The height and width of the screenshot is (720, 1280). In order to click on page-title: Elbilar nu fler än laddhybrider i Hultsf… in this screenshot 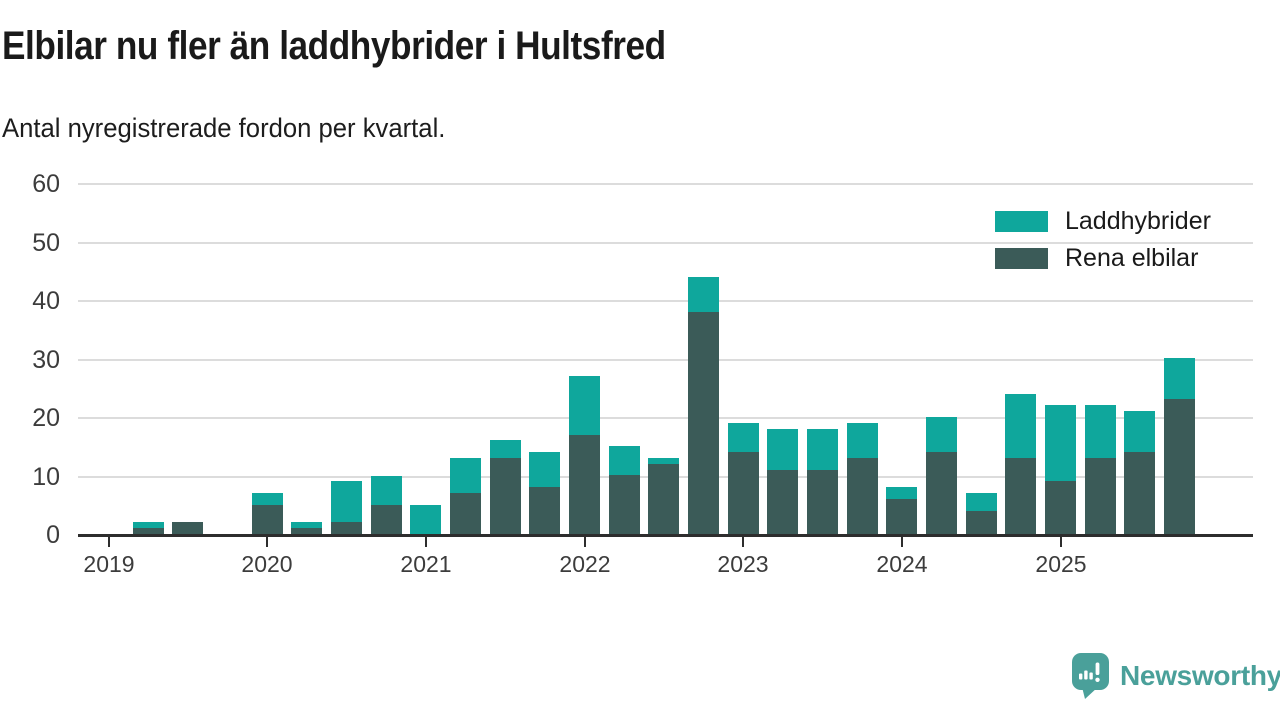, I will do `click(334, 46)`.